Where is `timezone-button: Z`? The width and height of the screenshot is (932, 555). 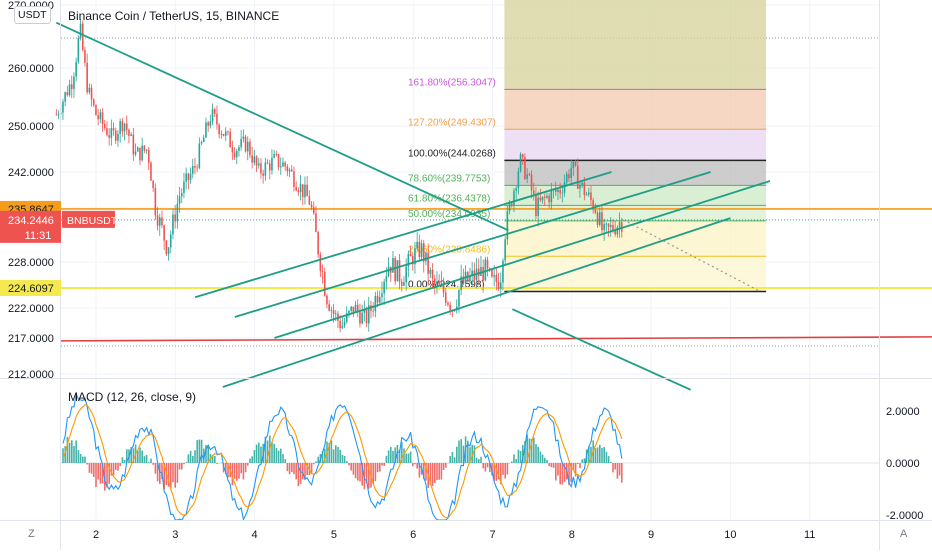 timezone-button: Z is located at coordinates (31, 534).